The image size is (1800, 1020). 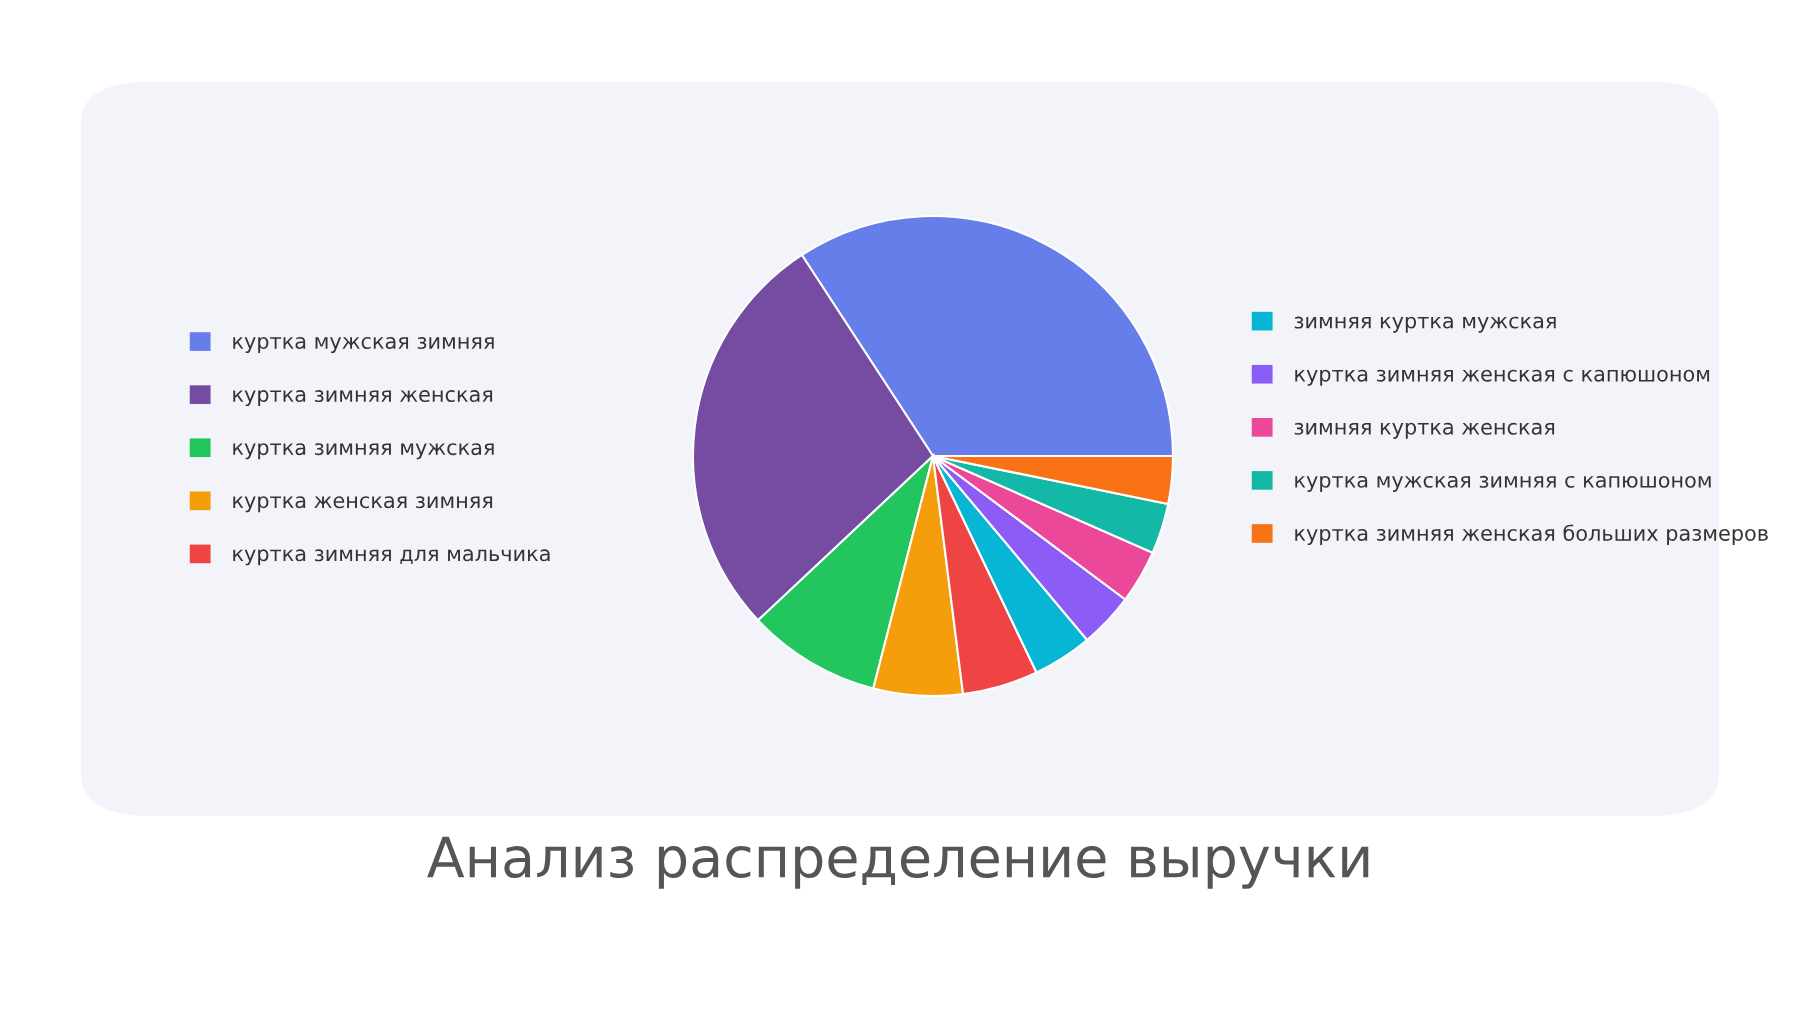 I want to click on text: Анализ распределение выручки, so click(x=898, y=862).